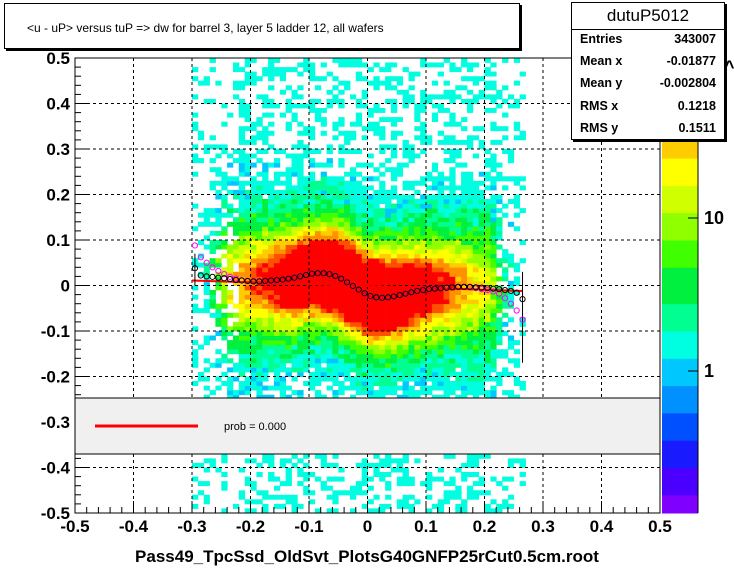  Describe the element at coordinates (55, 513) in the screenshot. I see `y-tick-label: -0.5` at that location.